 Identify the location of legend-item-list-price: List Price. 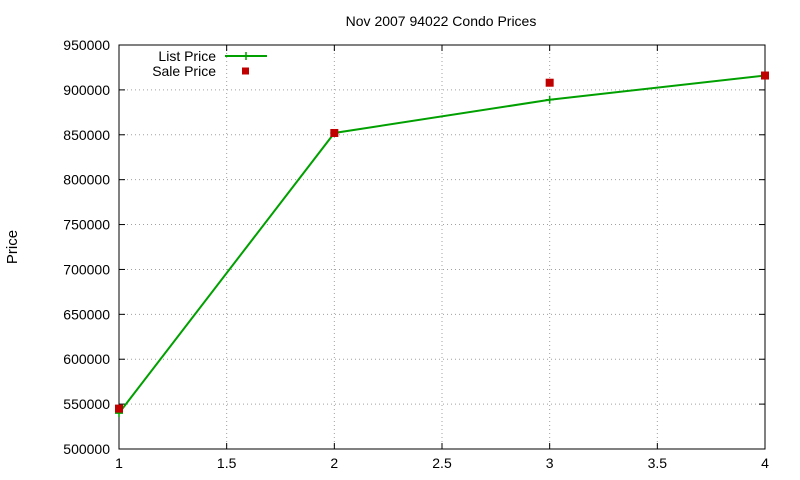
(212, 56).